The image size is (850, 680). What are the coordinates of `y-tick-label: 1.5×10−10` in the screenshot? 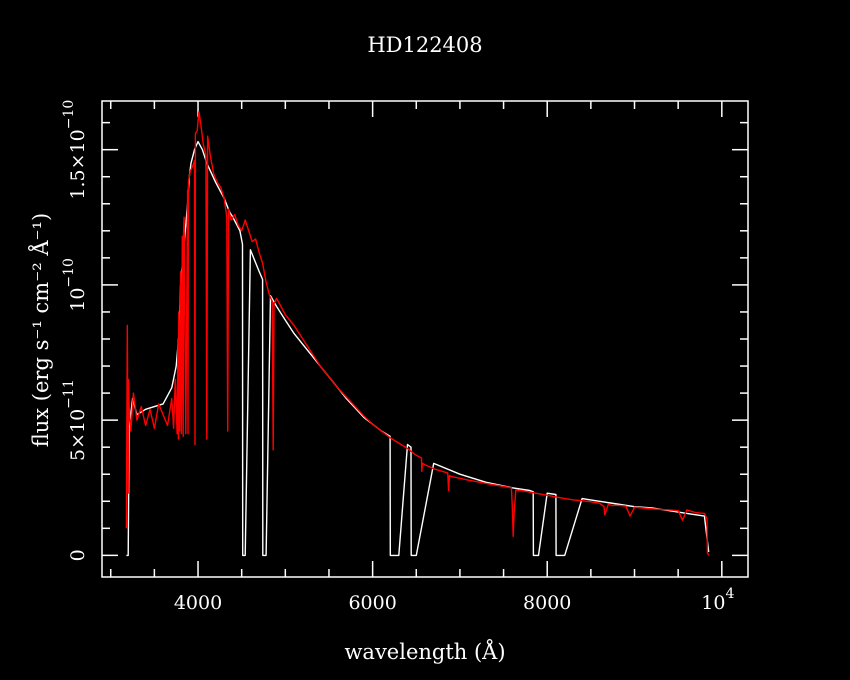 It's located at (75, 150).